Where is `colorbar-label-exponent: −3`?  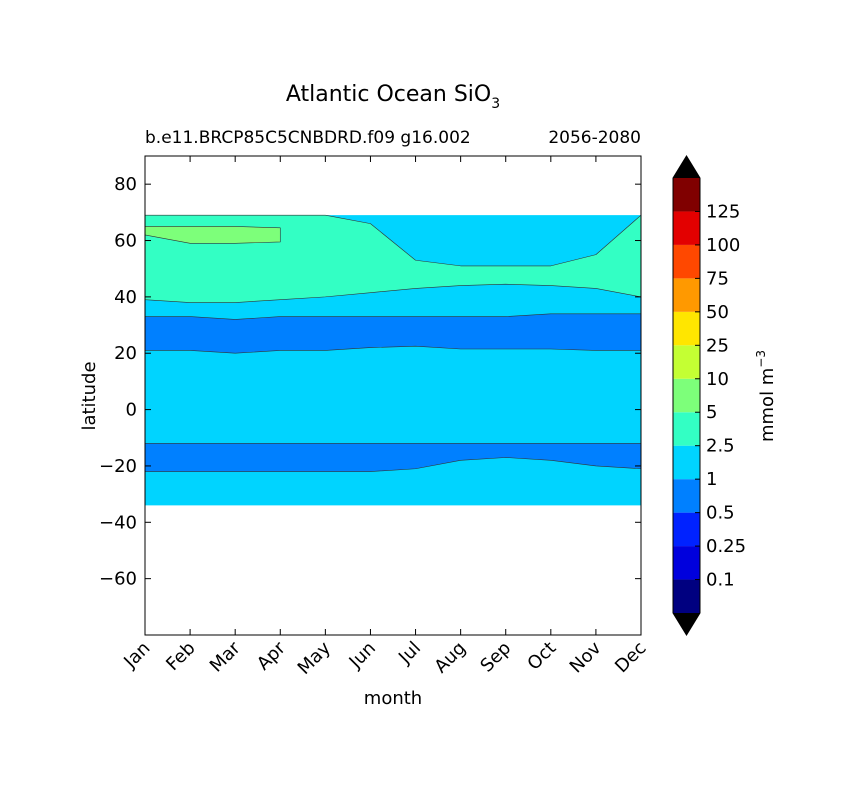 colorbar-label-exponent: −3 is located at coordinates (761, 359).